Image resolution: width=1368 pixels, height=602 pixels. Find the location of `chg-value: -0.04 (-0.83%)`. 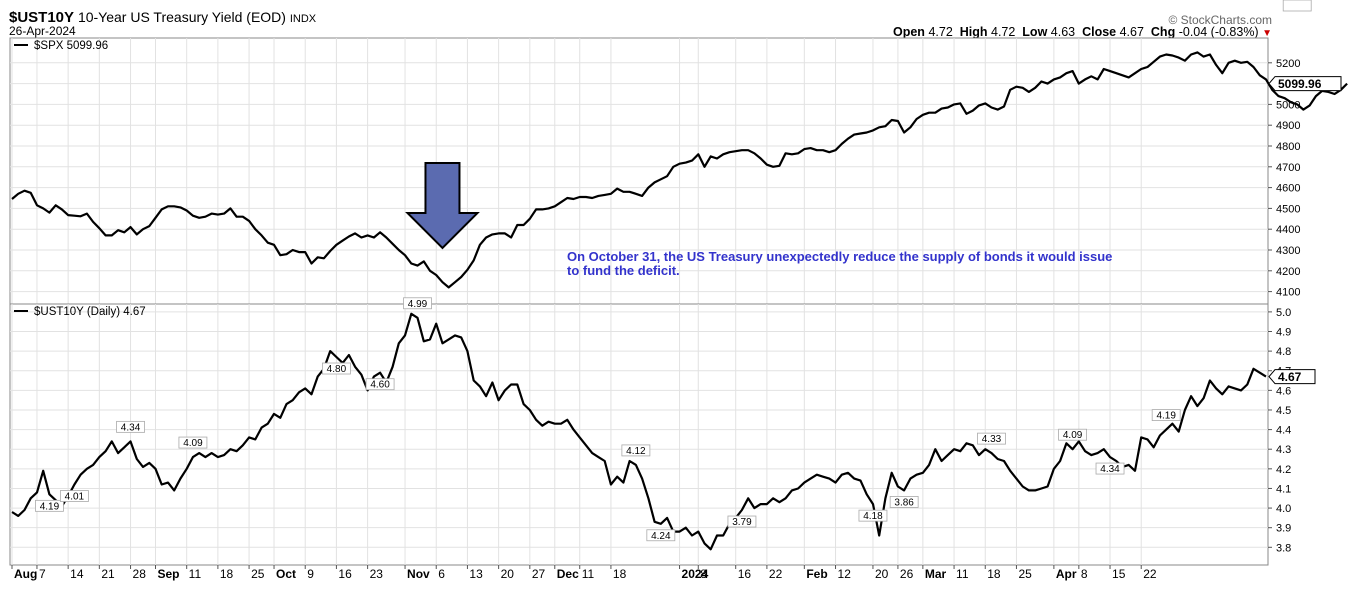

chg-value: -0.04 (-0.83%) is located at coordinates (1218, 32).